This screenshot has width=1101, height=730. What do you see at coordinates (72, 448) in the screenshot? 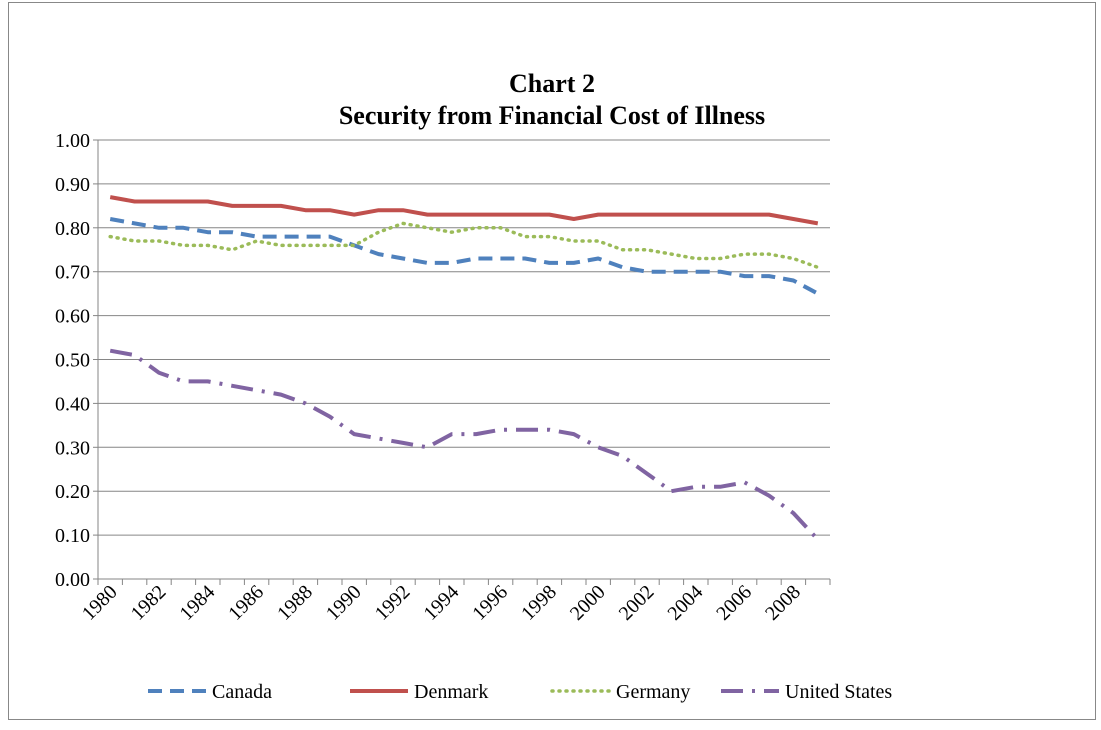
I see `y-tick-label: 0.30` at bounding box center [72, 448].